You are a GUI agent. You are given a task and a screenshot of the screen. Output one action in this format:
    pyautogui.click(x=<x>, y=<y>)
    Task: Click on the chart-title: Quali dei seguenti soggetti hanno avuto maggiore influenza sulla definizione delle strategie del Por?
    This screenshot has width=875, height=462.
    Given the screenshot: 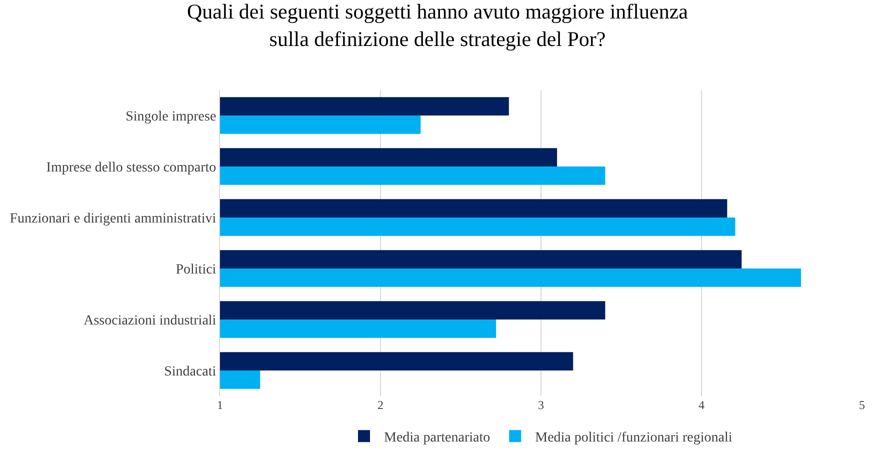 What is the action you would take?
    pyautogui.click(x=438, y=25)
    